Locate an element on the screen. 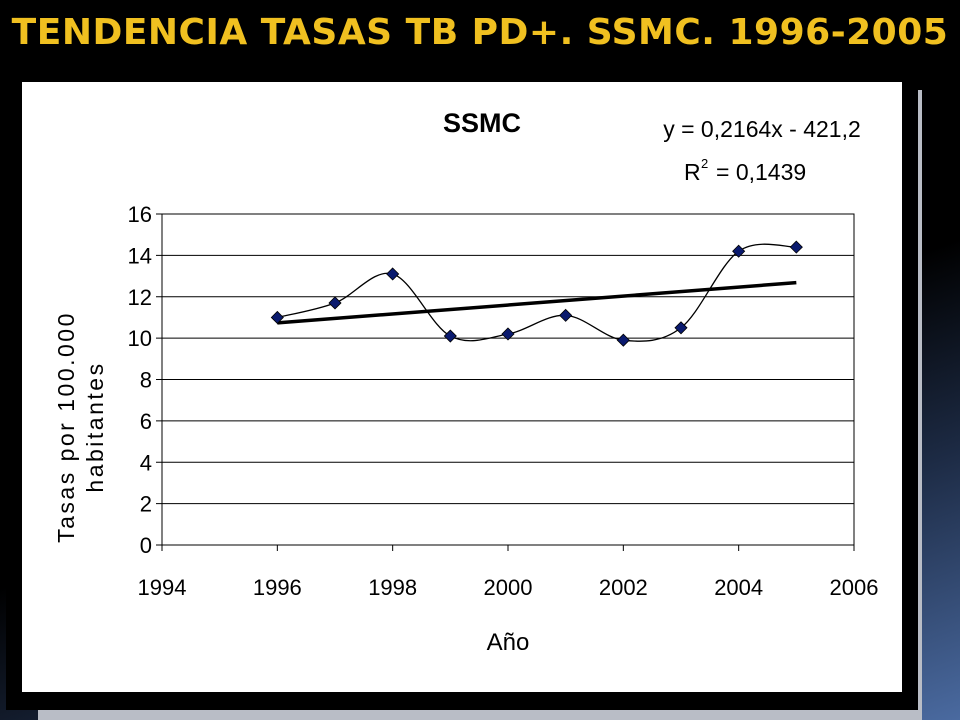 Image resolution: width=960 pixels, height=720 pixels. y-tick-label: 16 is located at coordinates (140, 214).